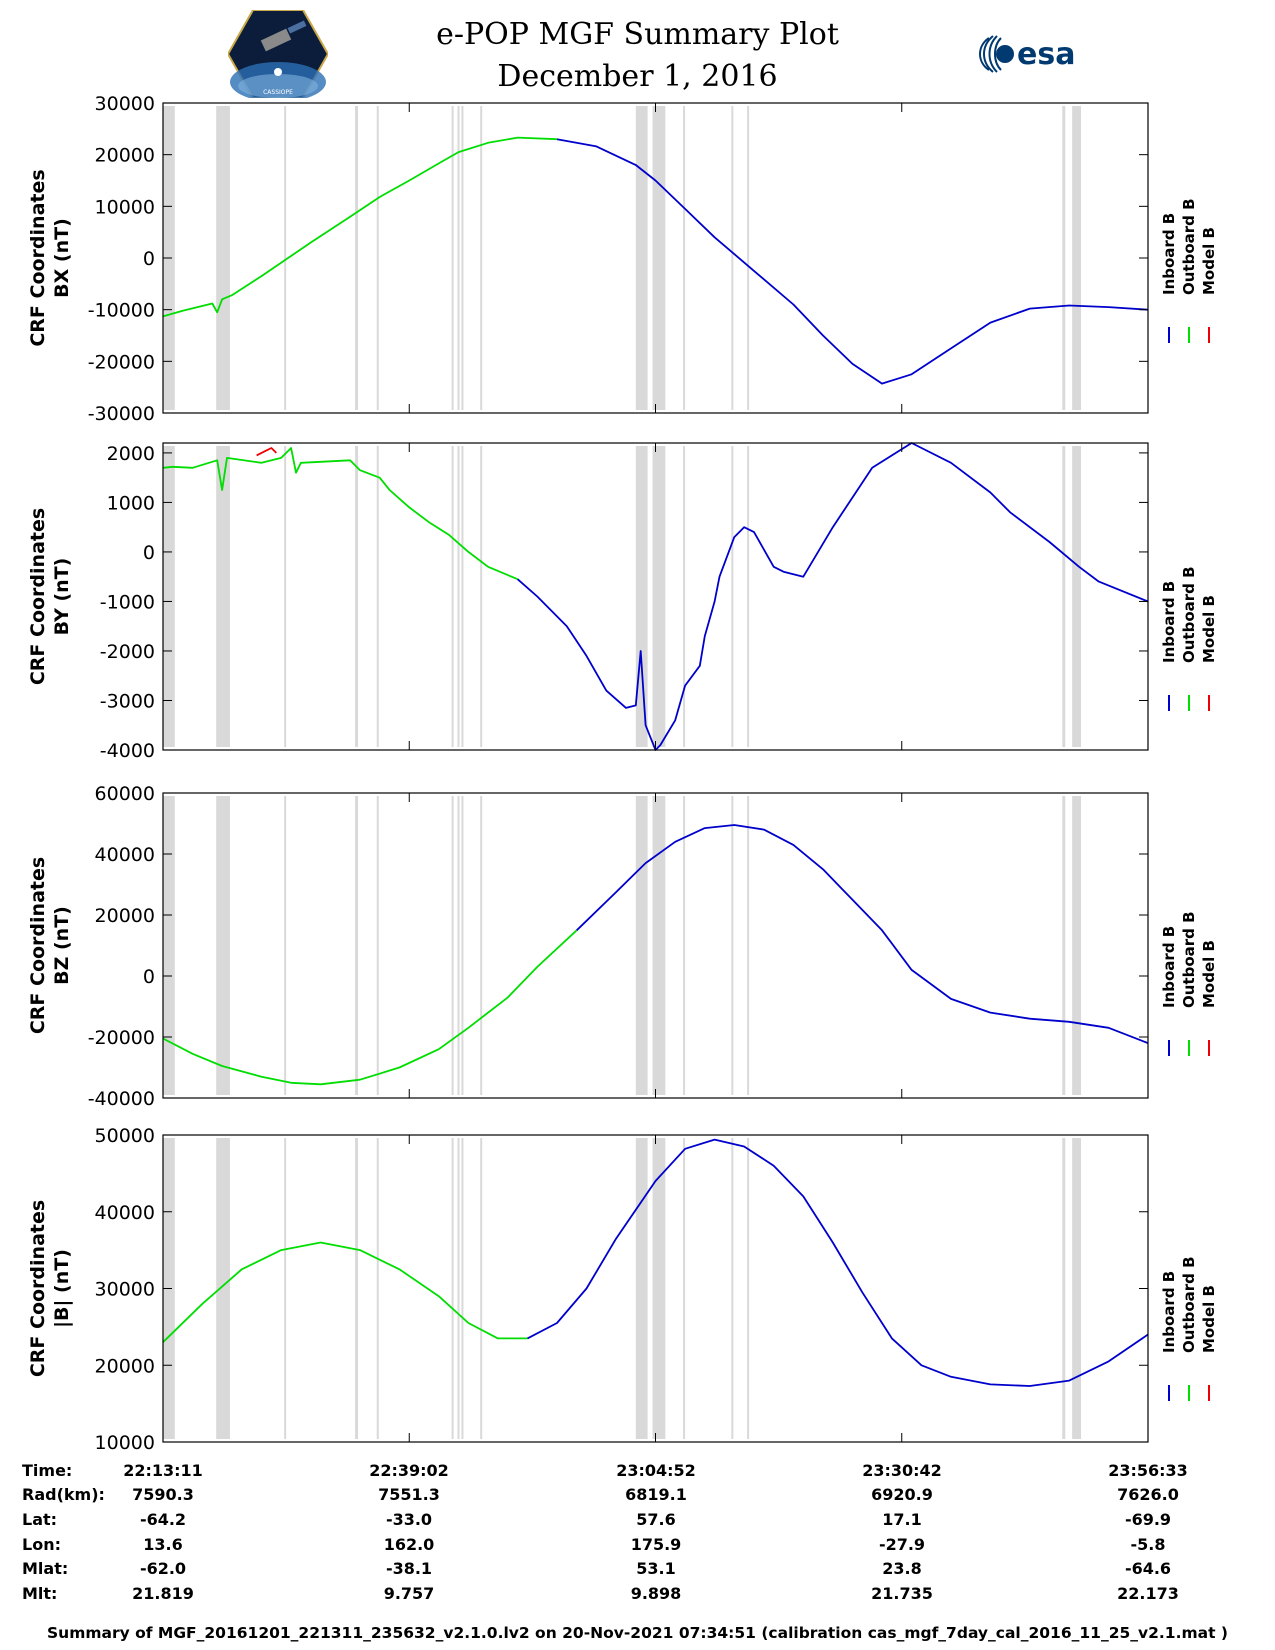 The height and width of the screenshot is (1650, 1275). What do you see at coordinates (1046, 54) in the screenshot?
I see `esa-logo-text: esa` at bounding box center [1046, 54].